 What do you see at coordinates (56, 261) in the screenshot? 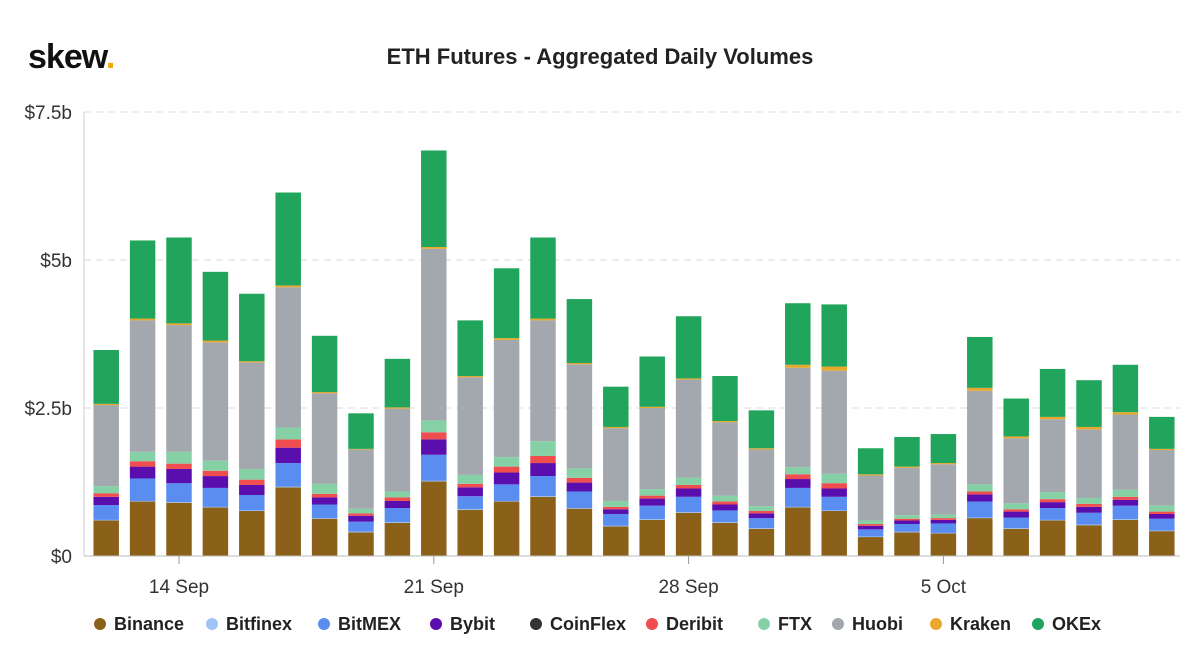
I see `y-tick-label: $5b` at bounding box center [56, 261].